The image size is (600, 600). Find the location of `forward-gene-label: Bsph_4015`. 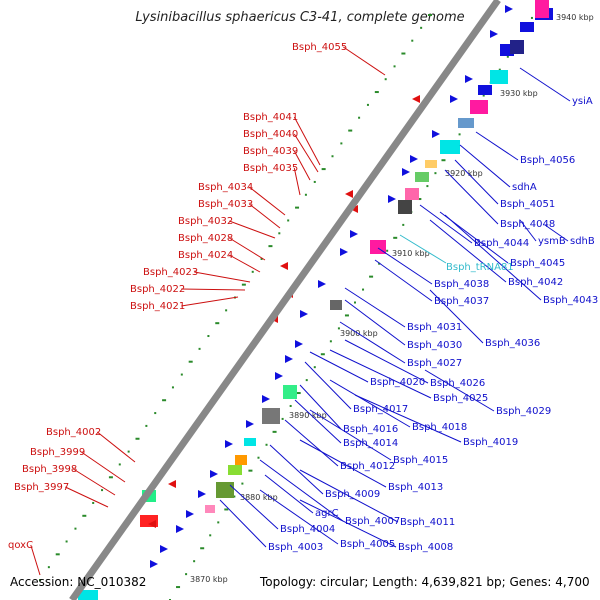

forward-gene-label: Bsph_4015 is located at coordinates (420, 460).